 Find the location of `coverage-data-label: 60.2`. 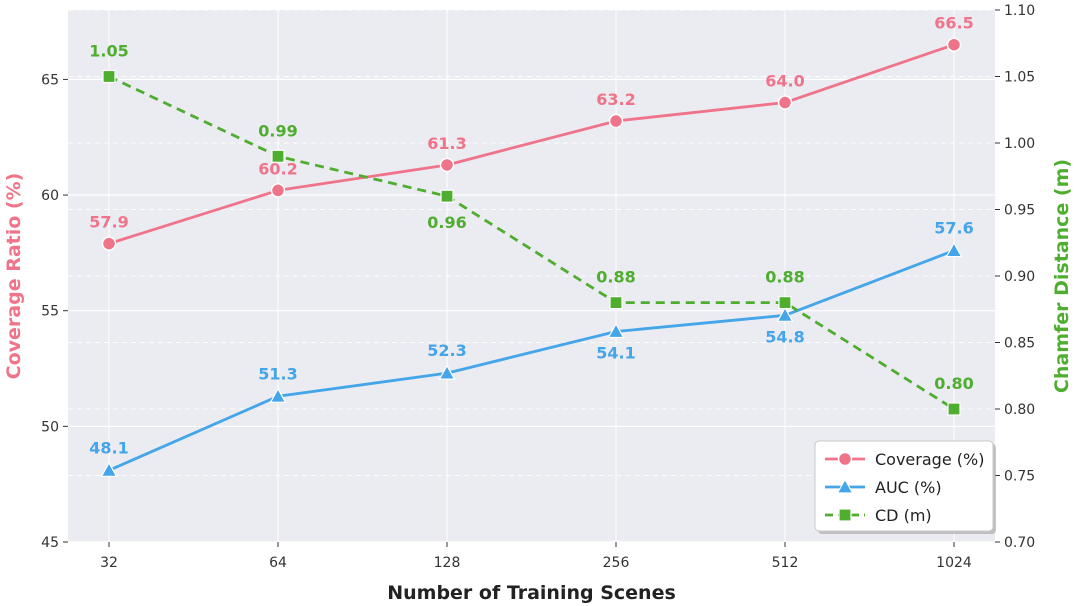

coverage-data-label: 60.2 is located at coordinates (277, 168).